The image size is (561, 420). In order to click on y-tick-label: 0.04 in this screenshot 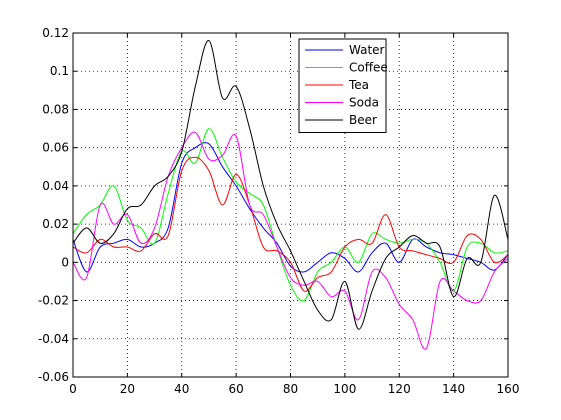, I will do `click(55, 186)`.